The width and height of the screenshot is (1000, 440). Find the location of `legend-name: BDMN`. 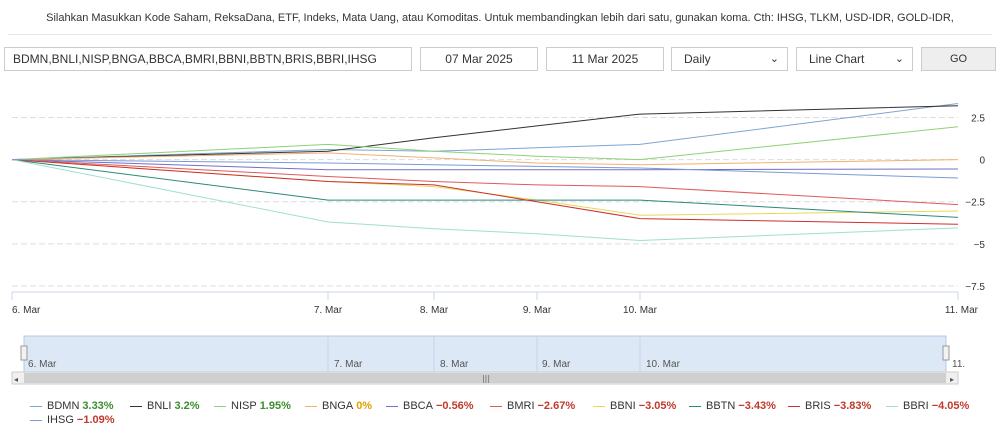

legend-name: BDMN is located at coordinates (63, 406).